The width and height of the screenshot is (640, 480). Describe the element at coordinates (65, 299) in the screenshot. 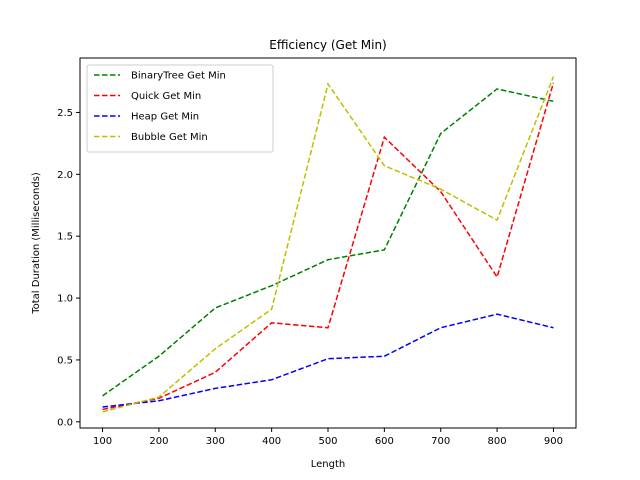

I see `y-tick-label: 1.0` at that location.